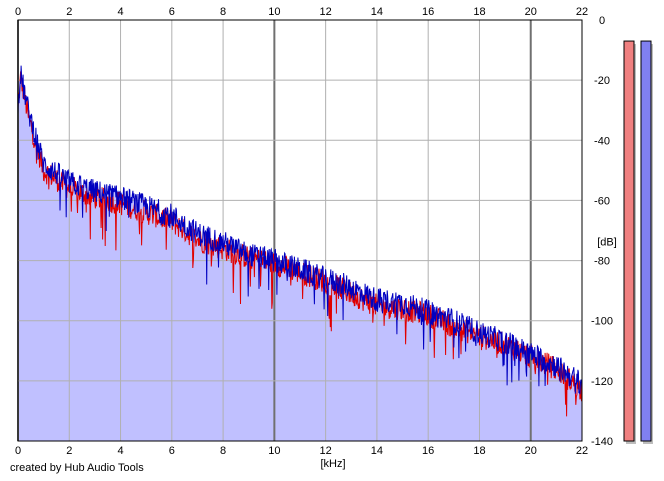  I want to click on x-tick-top: 6, so click(172, 12).